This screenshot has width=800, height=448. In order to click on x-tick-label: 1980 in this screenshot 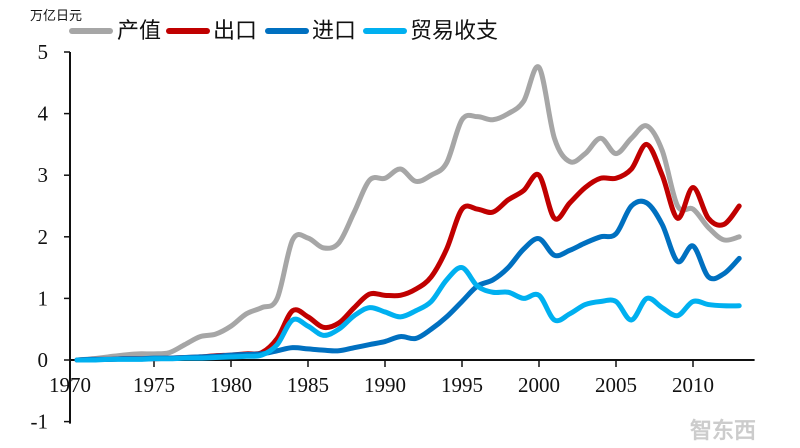, I will do `click(231, 385)`.